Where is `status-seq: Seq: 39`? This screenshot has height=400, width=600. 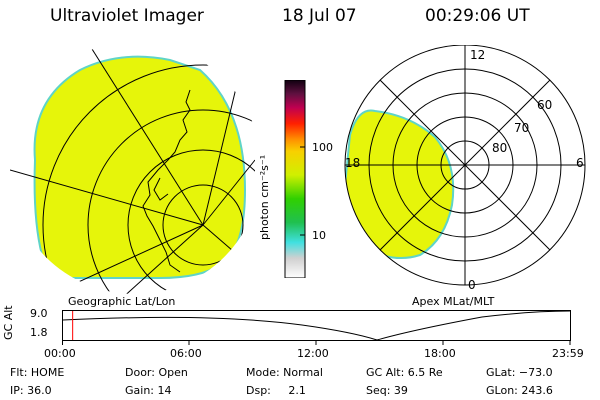 status-seq: Seq: 39 is located at coordinates (387, 390).